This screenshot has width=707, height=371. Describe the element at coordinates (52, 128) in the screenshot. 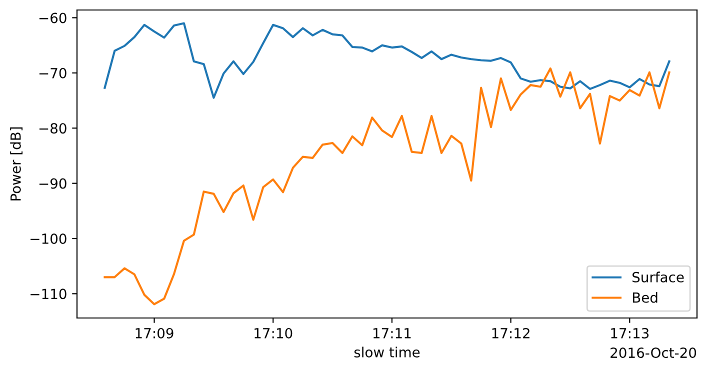

I see `y-tick-label: −80` at that location.